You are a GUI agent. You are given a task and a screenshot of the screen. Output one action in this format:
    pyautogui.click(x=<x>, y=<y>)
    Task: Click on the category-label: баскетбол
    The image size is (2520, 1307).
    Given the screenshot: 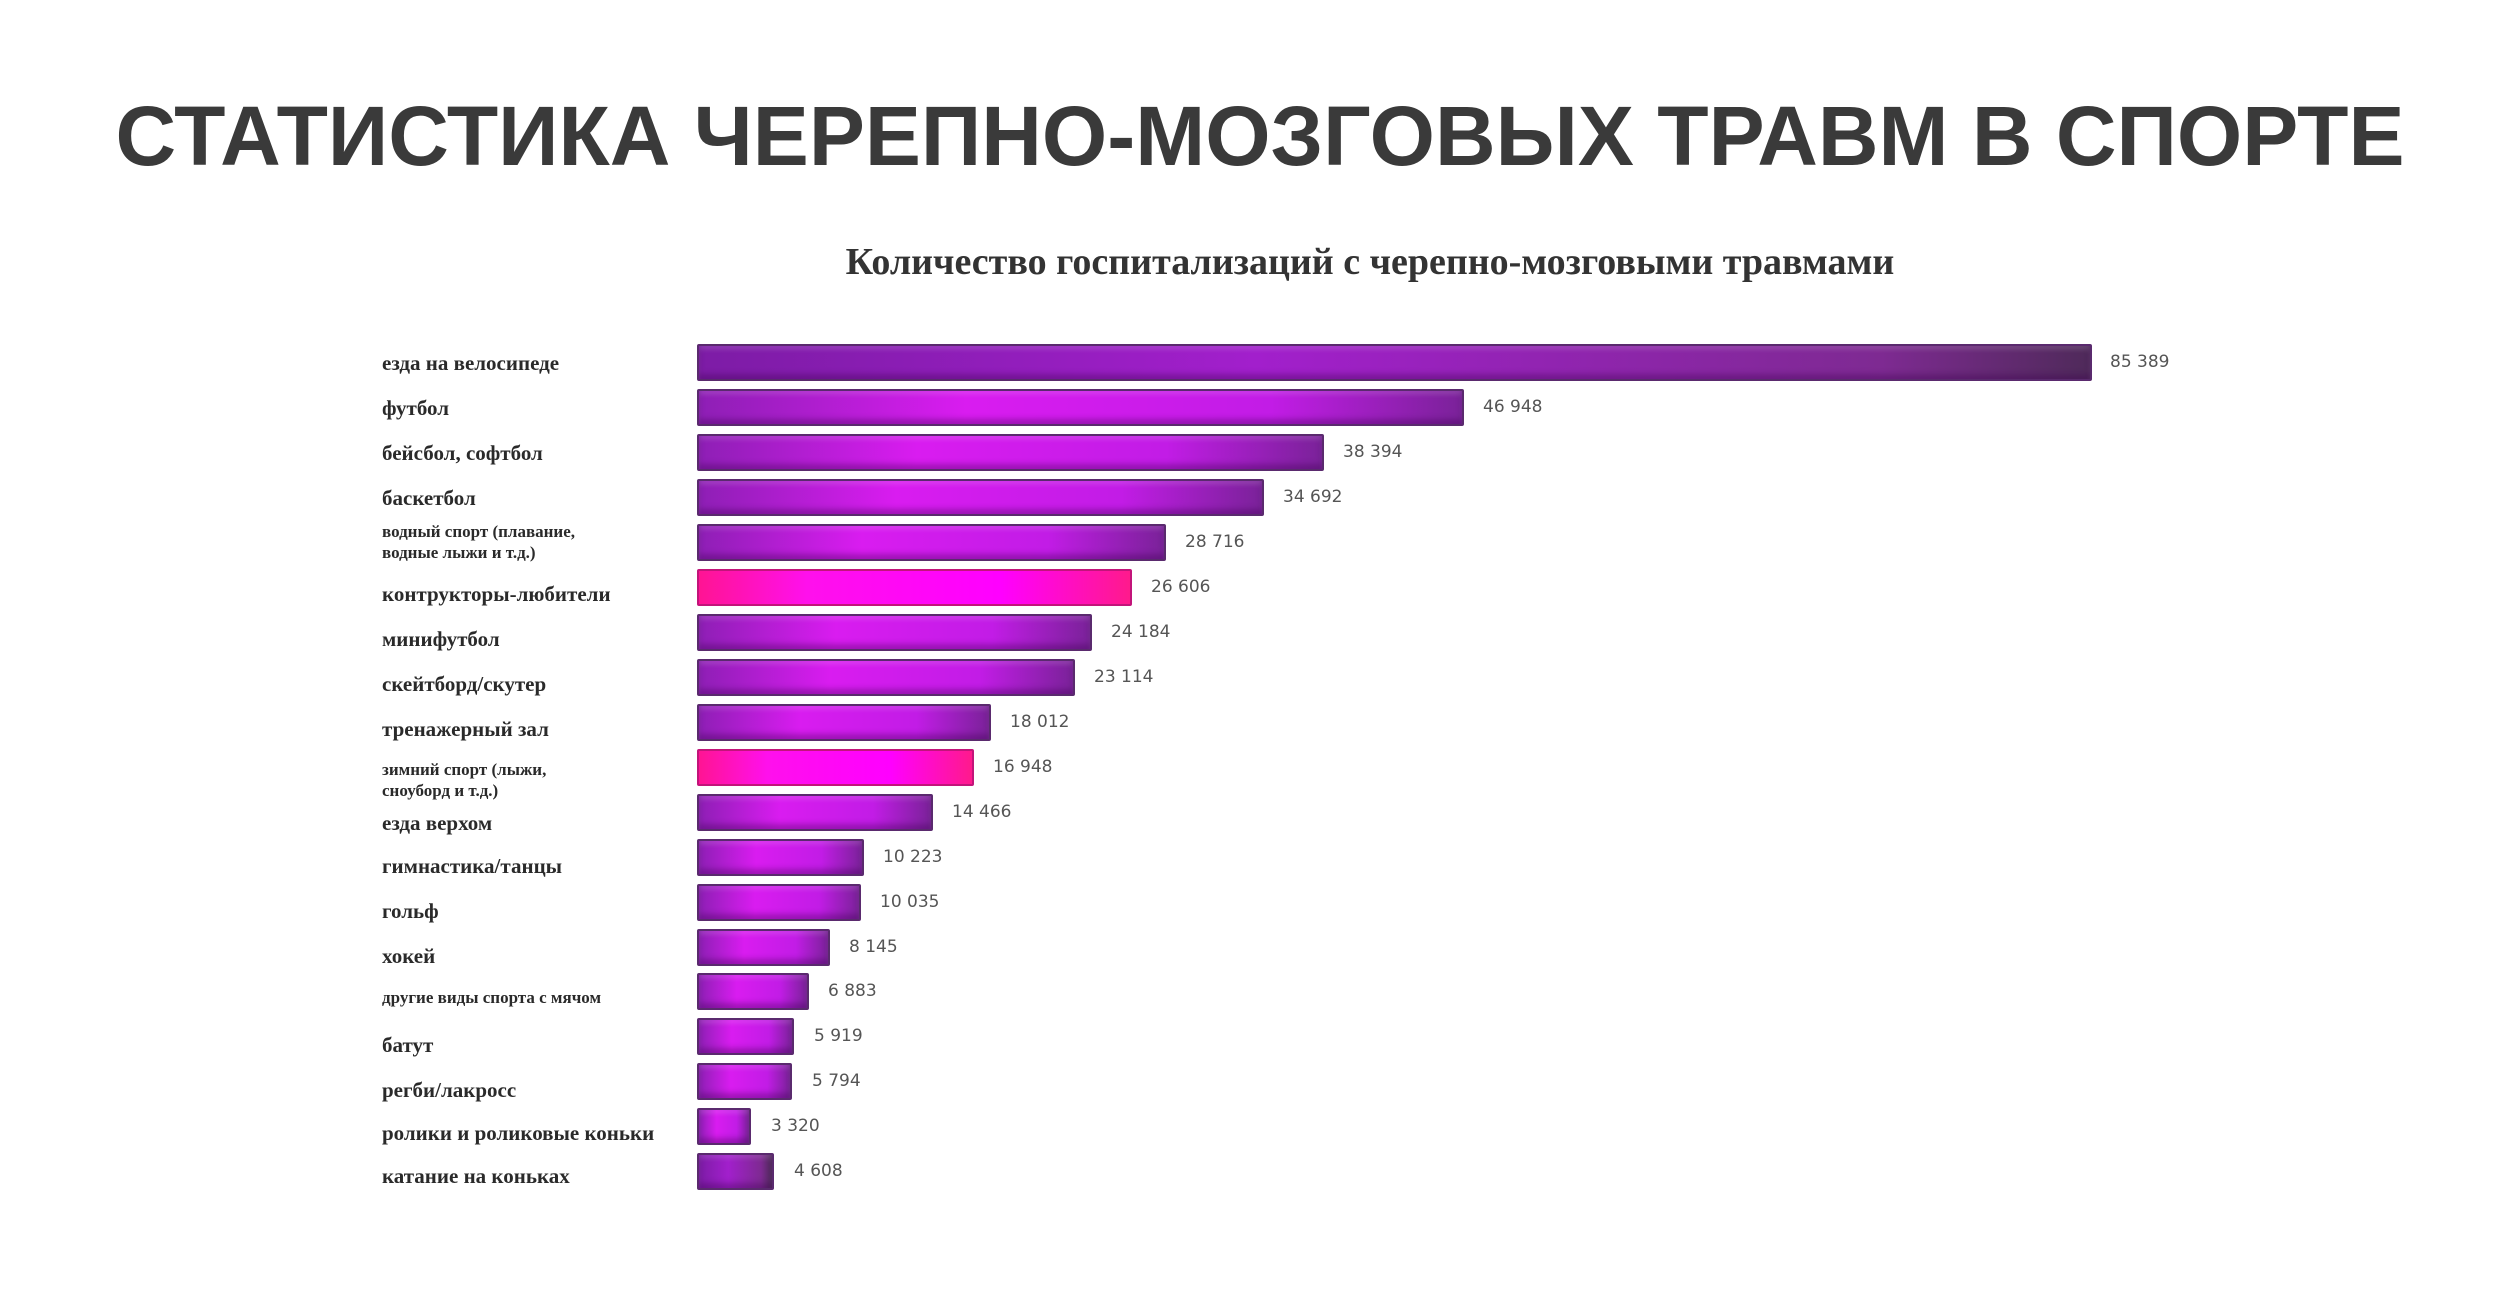 What is the action you would take?
    pyautogui.click(x=429, y=498)
    